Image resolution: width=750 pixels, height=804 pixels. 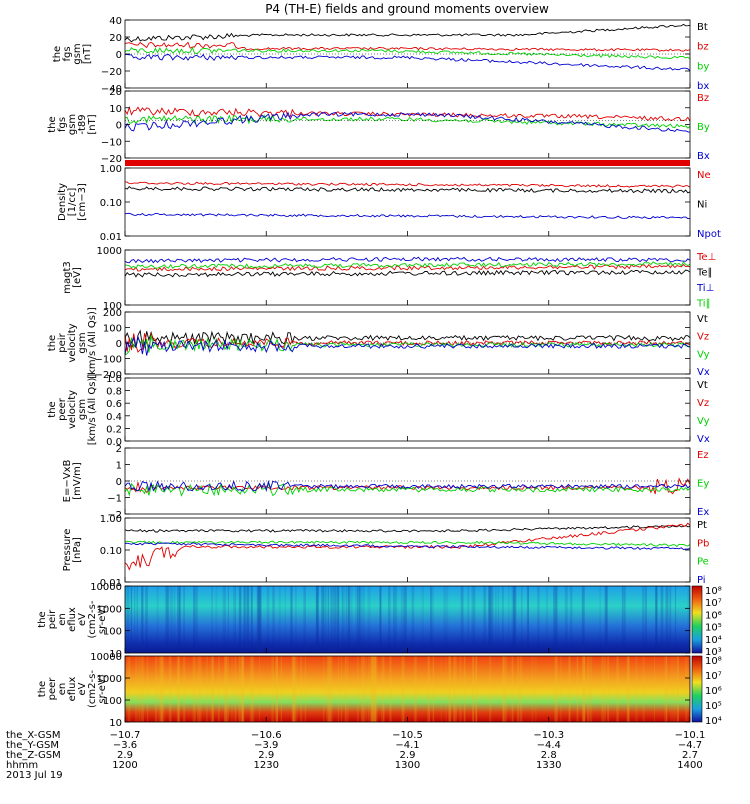 I want to click on series-line-Ey, so click(x=407, y=489).